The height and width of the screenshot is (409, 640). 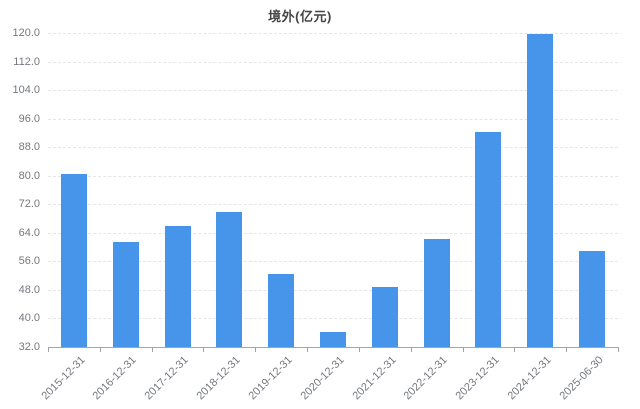 What do you see at coordinates (426, 378) in the screenshot?
I see `x-axis-tick-label: 2022-12-31` at bounding box center [426, 378].